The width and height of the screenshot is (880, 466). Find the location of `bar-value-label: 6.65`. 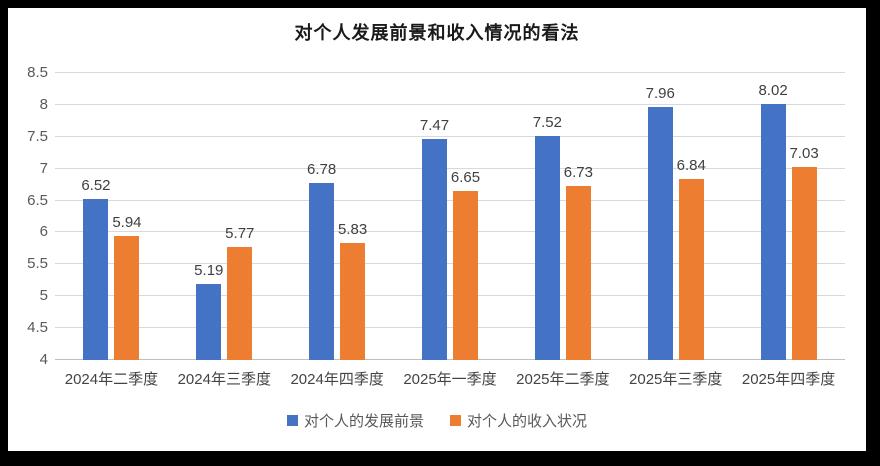

bar-value-label: 6.65 is located at coordinates (465, 177).